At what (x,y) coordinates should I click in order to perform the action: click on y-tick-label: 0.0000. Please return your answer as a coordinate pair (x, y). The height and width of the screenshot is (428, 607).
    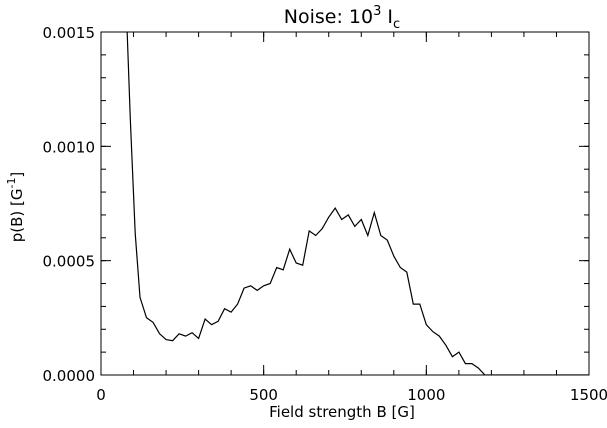
    Looking at the image, I should click on (69, 376).